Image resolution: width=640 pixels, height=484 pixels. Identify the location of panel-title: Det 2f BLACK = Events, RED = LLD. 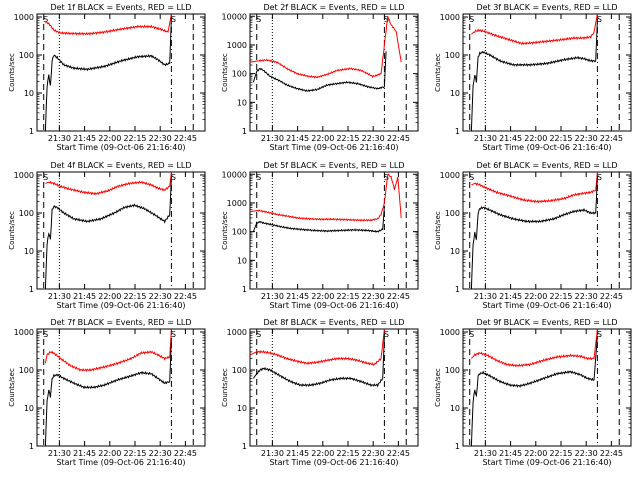
(333, 7).